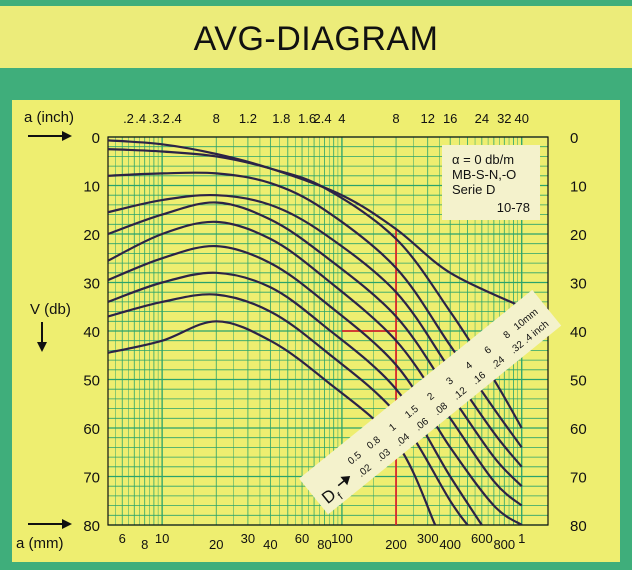 This screenshot has width=632, height=570. What do you see at coordinates (578, 187) in the screenshot?
I see `y-tick-right: 10` at bounding box center [578, 187].